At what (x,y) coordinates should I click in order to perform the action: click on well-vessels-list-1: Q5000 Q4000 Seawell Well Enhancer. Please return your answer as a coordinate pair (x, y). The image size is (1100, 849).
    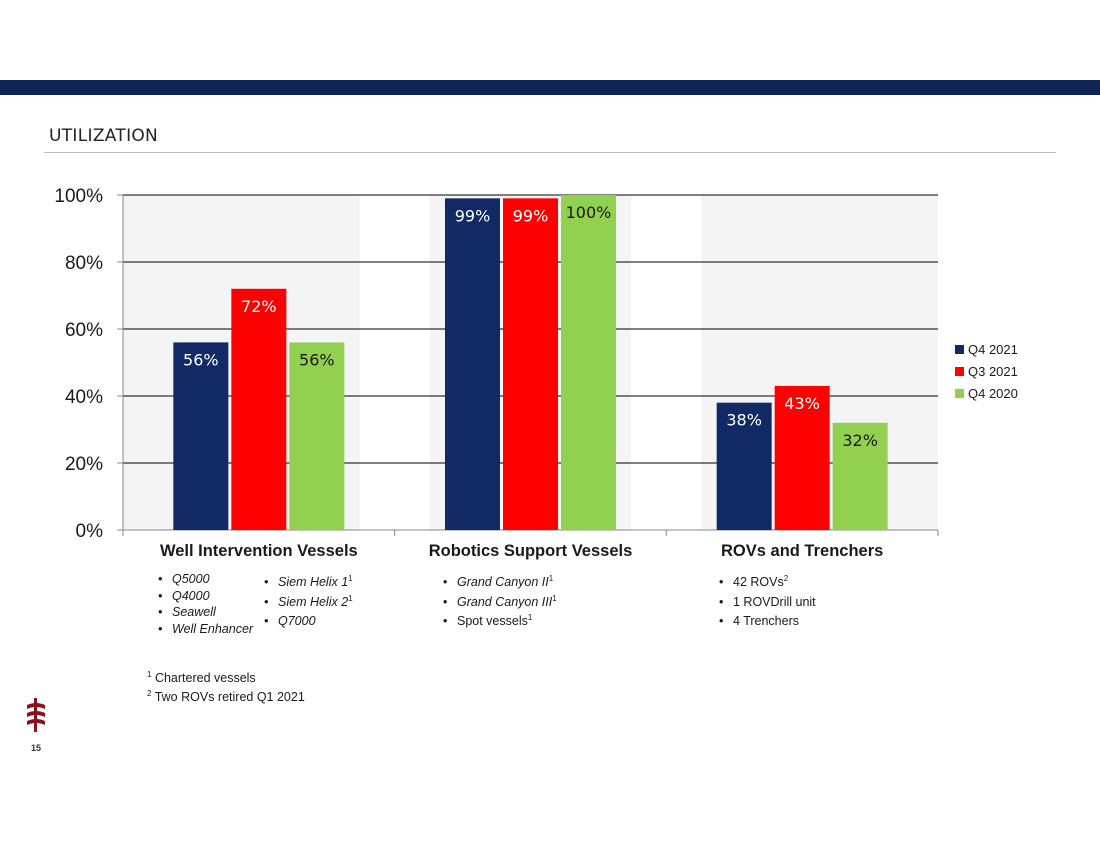
    Looking at the image, I should click on (205, 604).